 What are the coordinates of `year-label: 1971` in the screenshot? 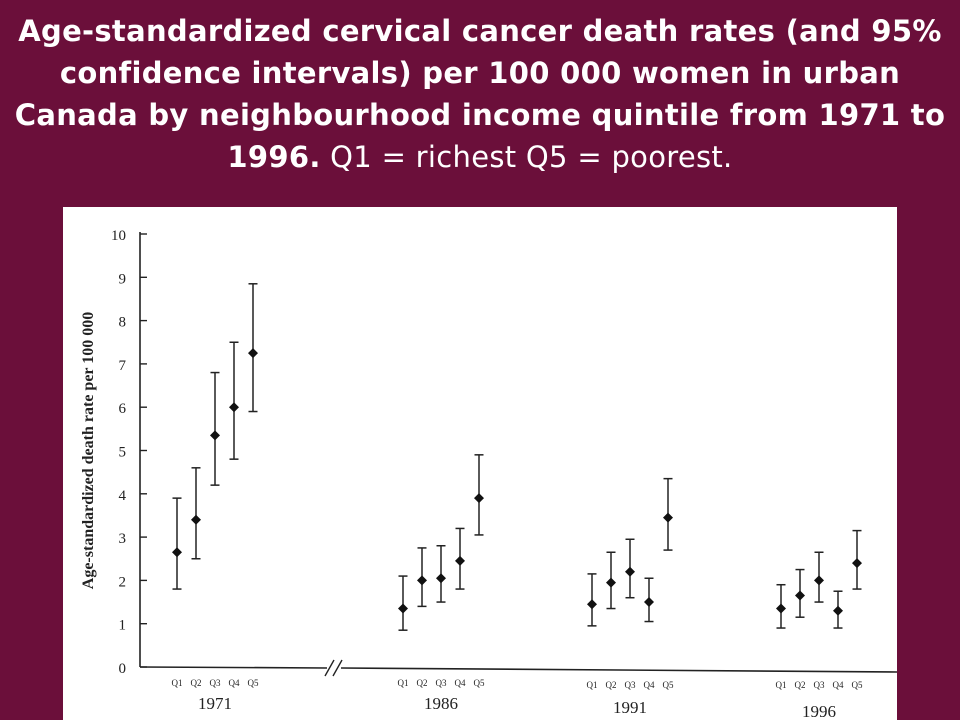 It's located at (215, 703).